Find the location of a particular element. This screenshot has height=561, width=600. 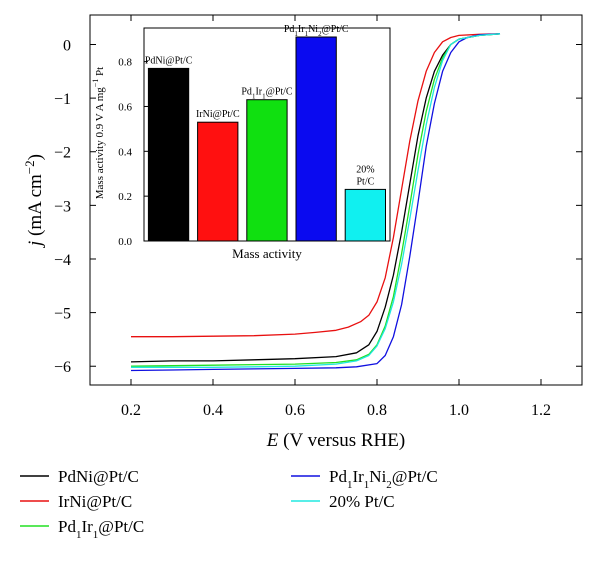

legend-label-4: Pd1Ir1Ni2@Pt/C is located at coordinates (383, 479).